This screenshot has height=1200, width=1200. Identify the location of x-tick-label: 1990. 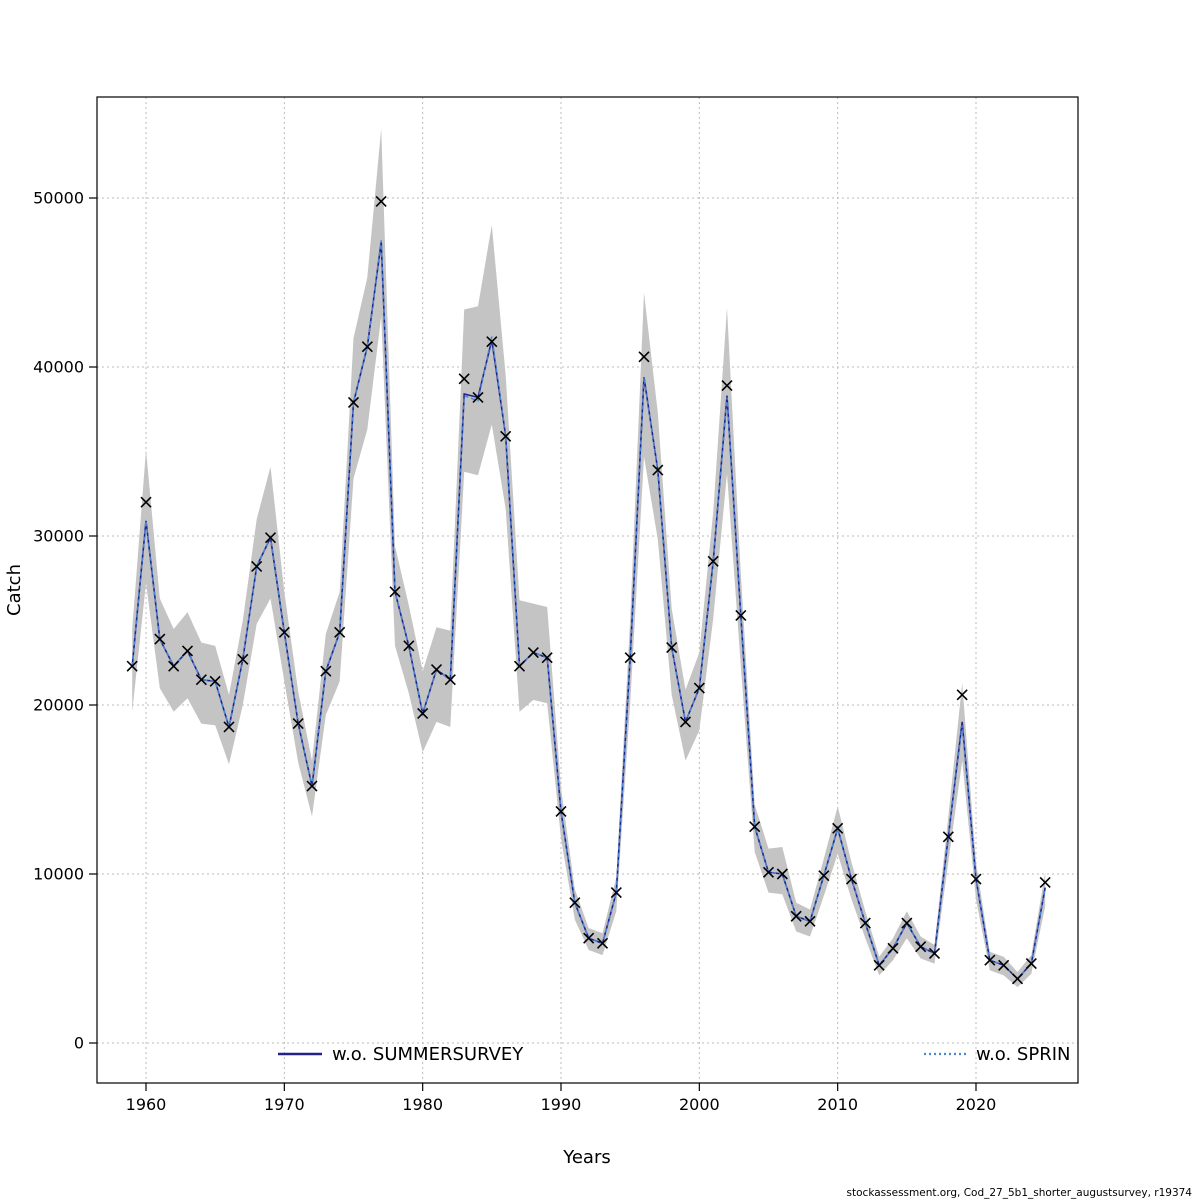
(561, 1104).